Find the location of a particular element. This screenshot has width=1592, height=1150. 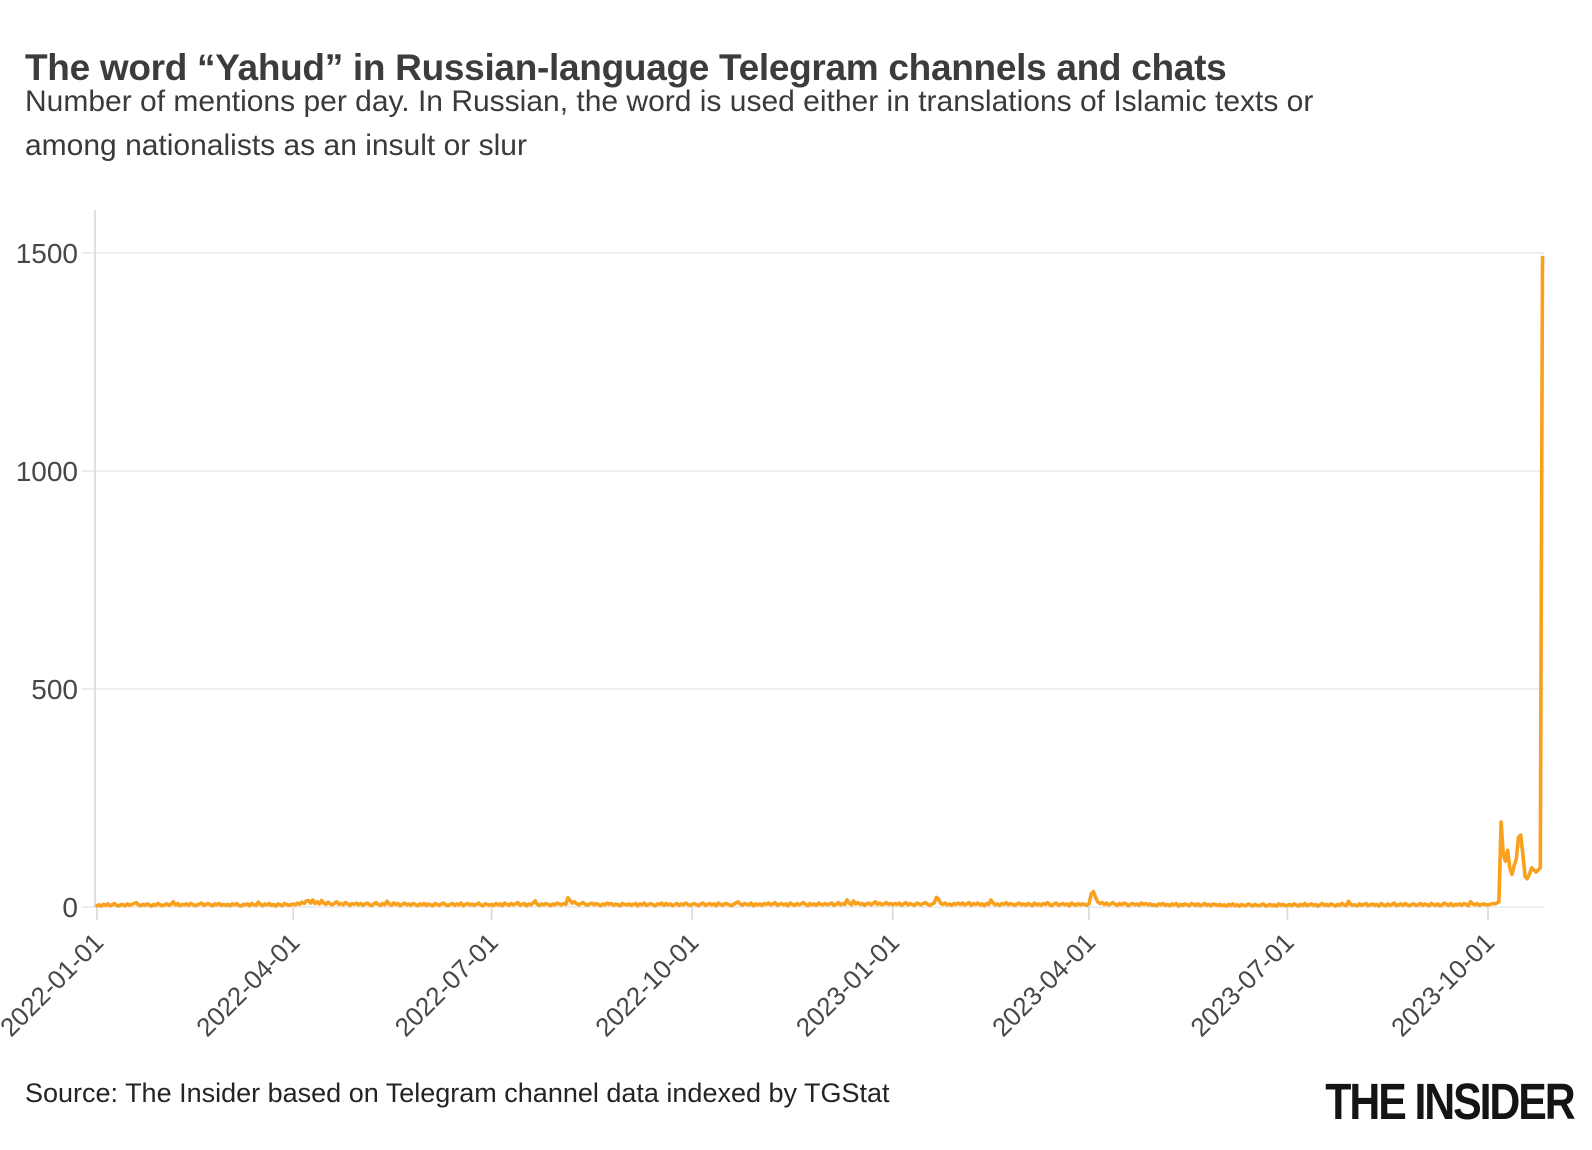

x-tick-label-2022-07-01: 2022-07-01 is located at coordinates (446, 984).